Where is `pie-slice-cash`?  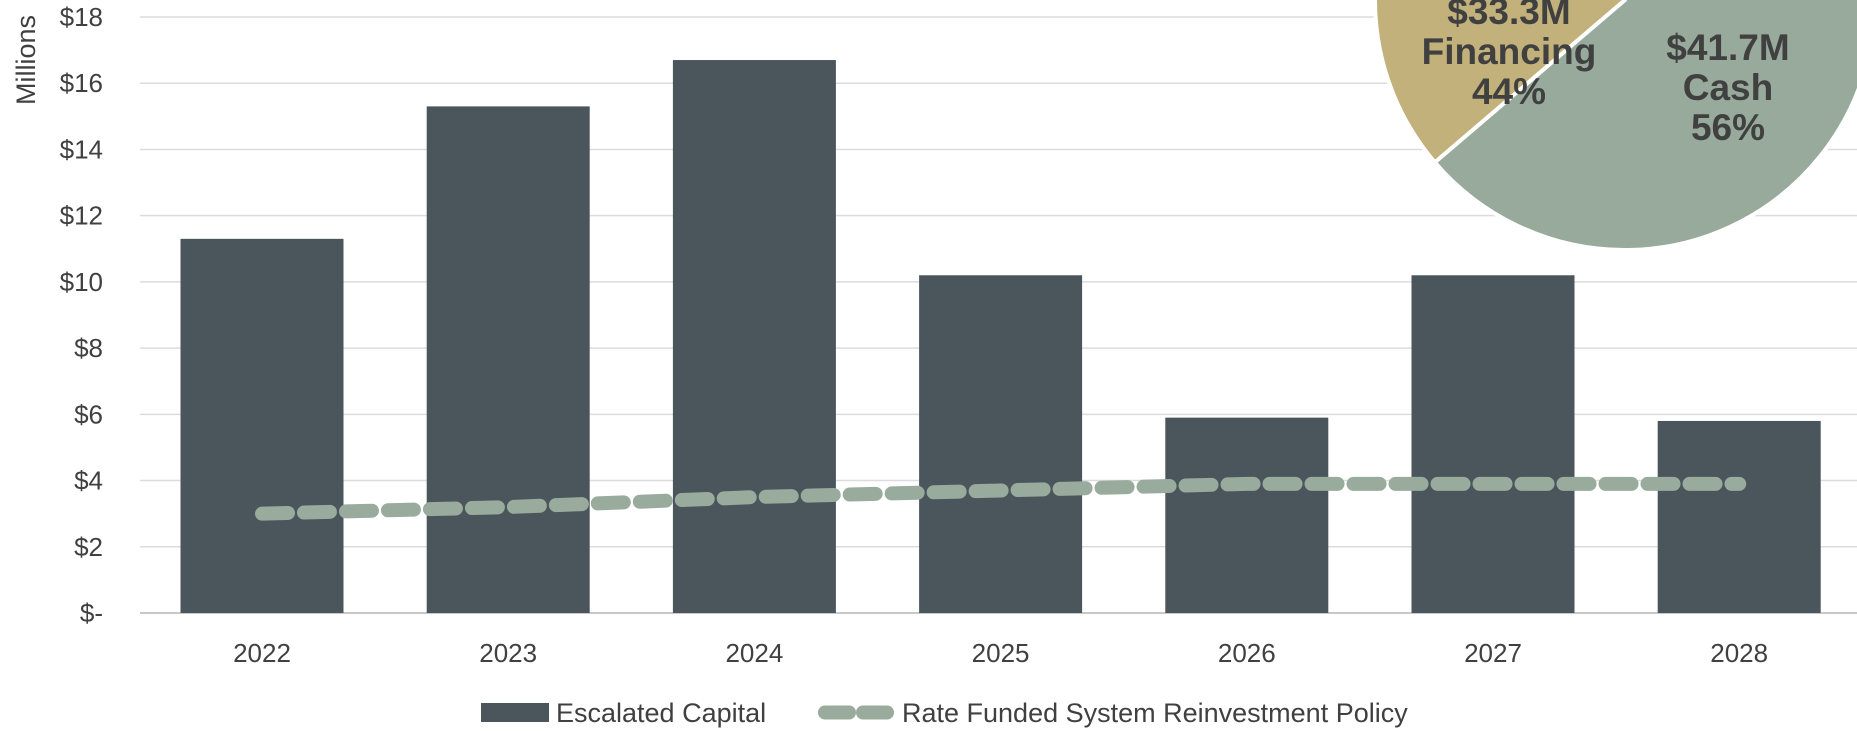 pie-slice-cash is located at coordinates (1644, 126).